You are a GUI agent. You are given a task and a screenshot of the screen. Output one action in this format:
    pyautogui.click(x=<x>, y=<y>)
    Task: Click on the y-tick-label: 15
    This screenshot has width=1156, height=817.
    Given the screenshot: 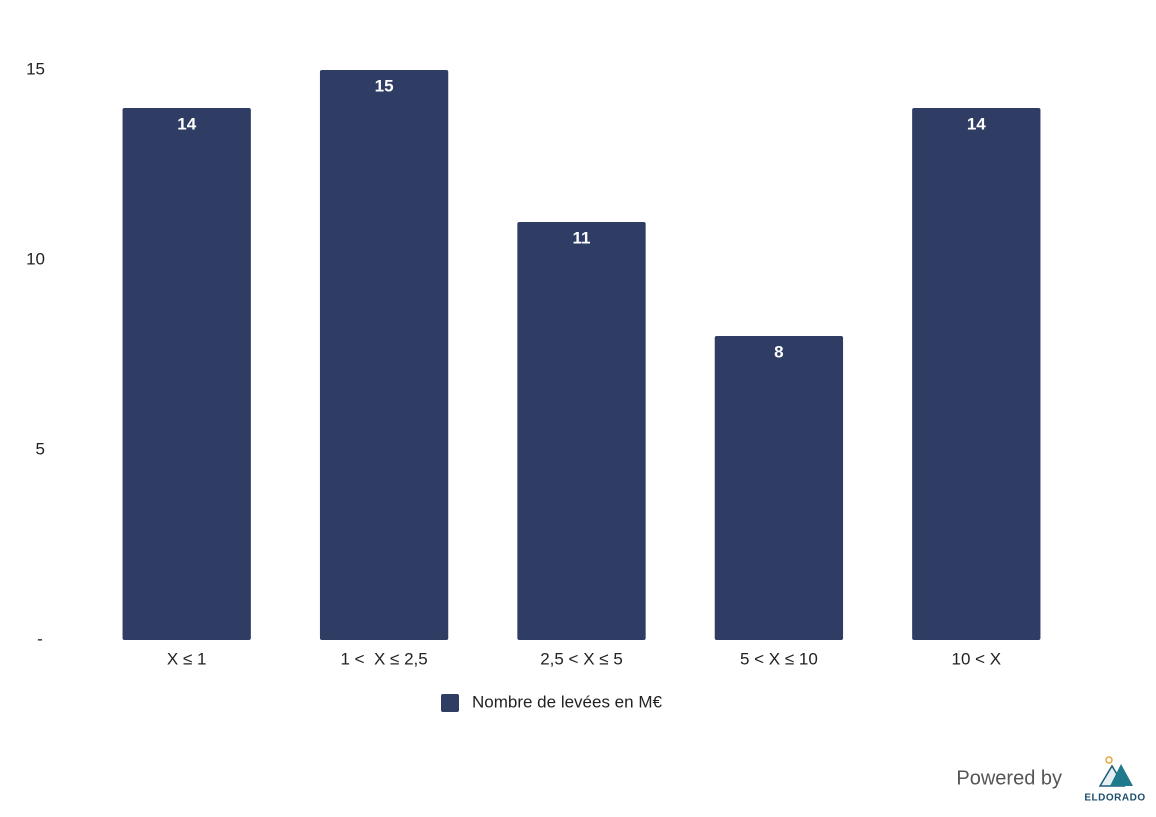 What is the action you would take?
    pyautogui.click(x=35, y=68)
    